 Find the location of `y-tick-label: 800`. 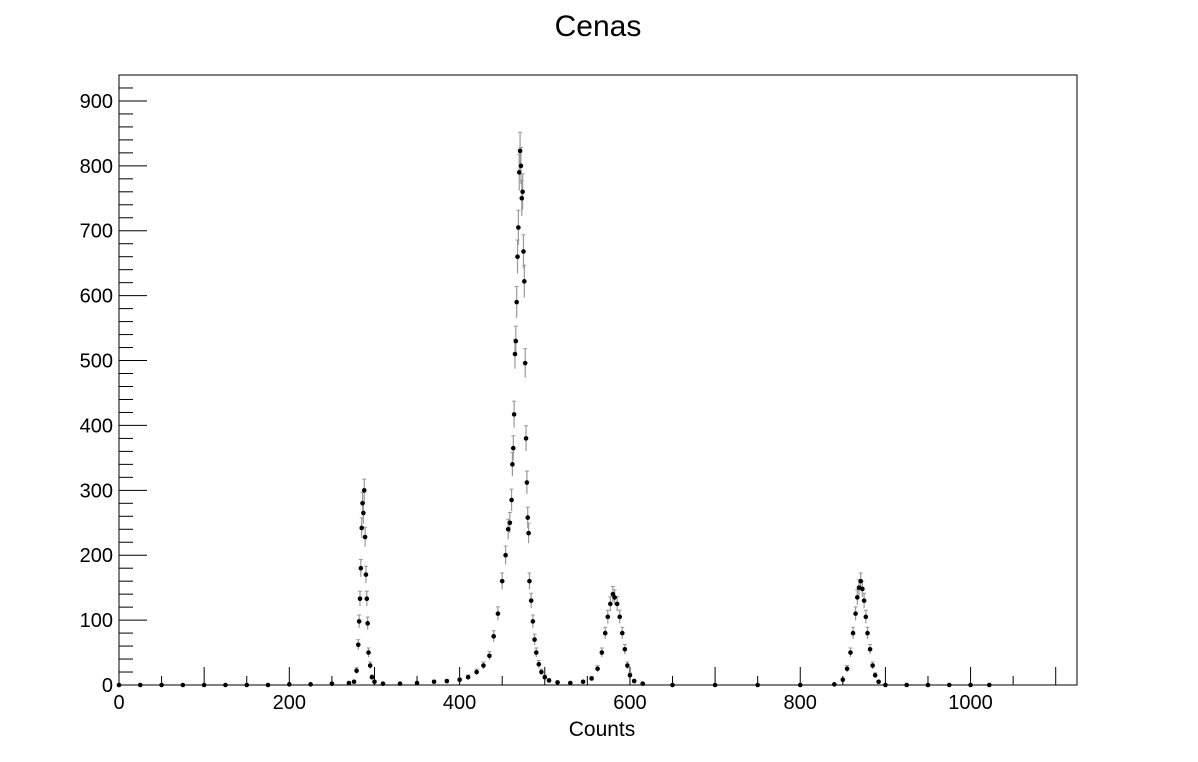

y-tick-label: 800 is located at coordinates (96, 167).